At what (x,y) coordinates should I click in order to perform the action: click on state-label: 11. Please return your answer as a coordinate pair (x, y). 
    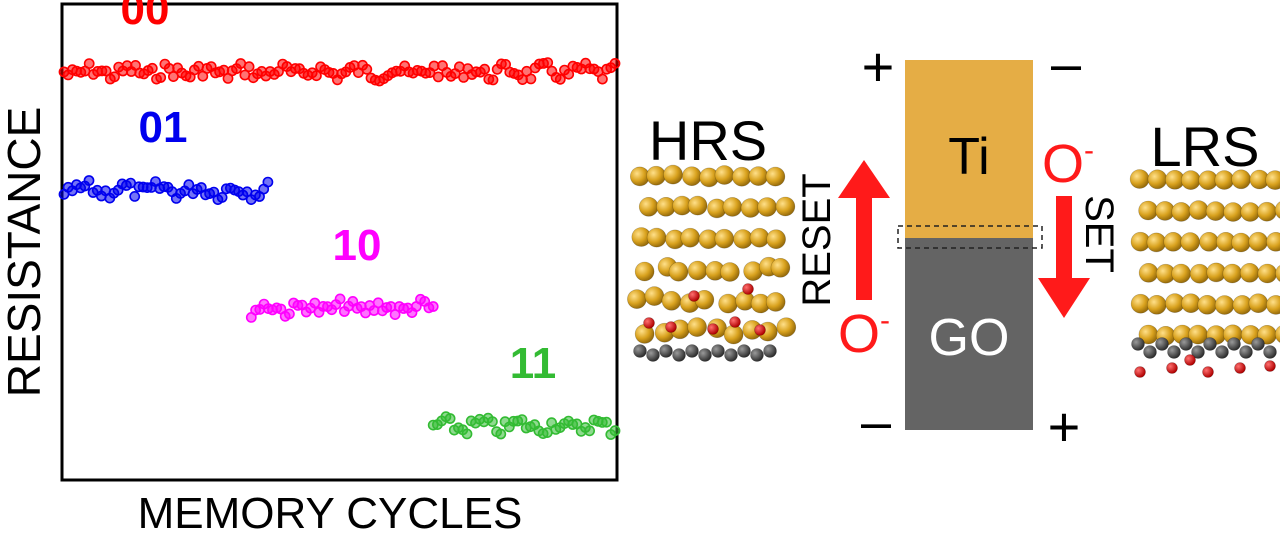
    Looking at the image, I should click on (533, 363).